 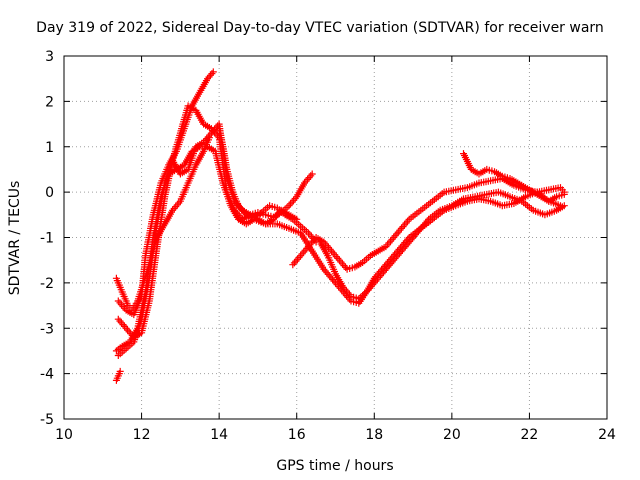 What do you see at coordinates (162, 224) in the screenshot?
I see `data-point-markers` at bounding box center [162, 224].